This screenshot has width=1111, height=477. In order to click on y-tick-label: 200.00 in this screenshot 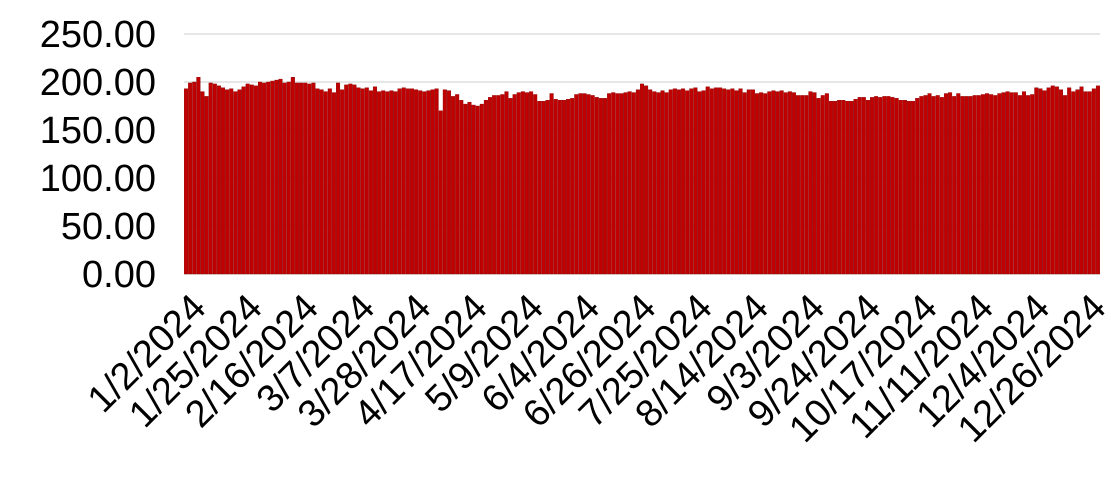, I will do `click(98, 83)`.